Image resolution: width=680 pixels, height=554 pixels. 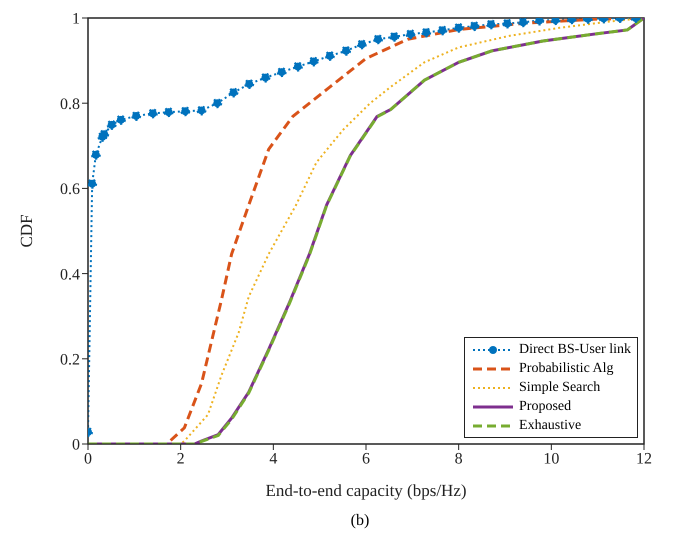 I want to click on legend-label: Probabilistic Alg, so click(x=566, y=368).